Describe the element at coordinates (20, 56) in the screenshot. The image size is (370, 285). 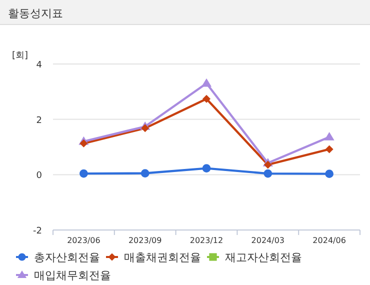
I see `y-axis-title: [회]` at that location.